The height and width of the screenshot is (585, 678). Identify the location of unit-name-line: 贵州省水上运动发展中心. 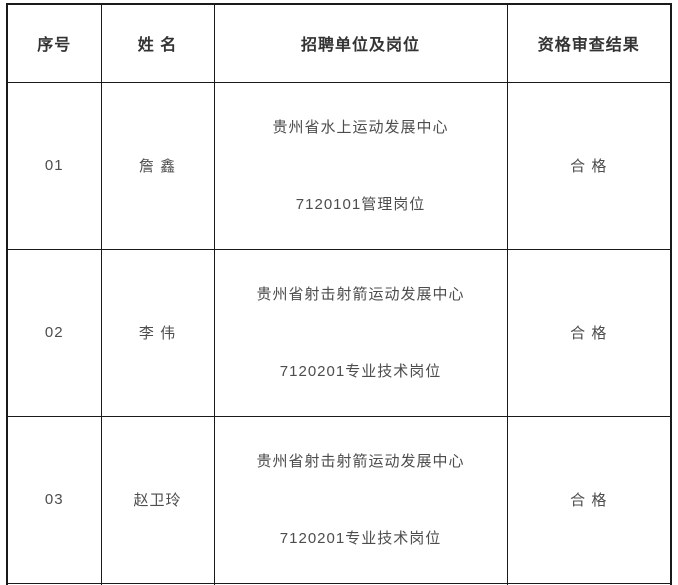
(360, 127).